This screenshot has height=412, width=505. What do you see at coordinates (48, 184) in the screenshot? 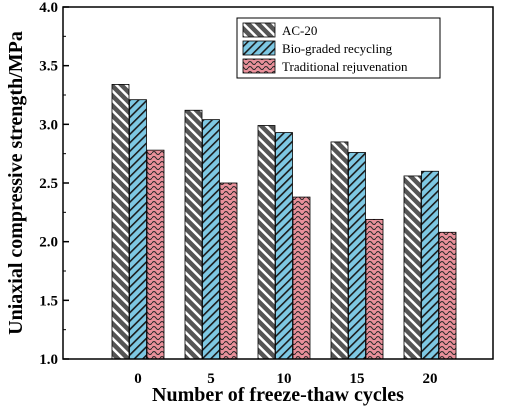
I see `y-tick-label: 2.5` at bounding box center [48, 184].